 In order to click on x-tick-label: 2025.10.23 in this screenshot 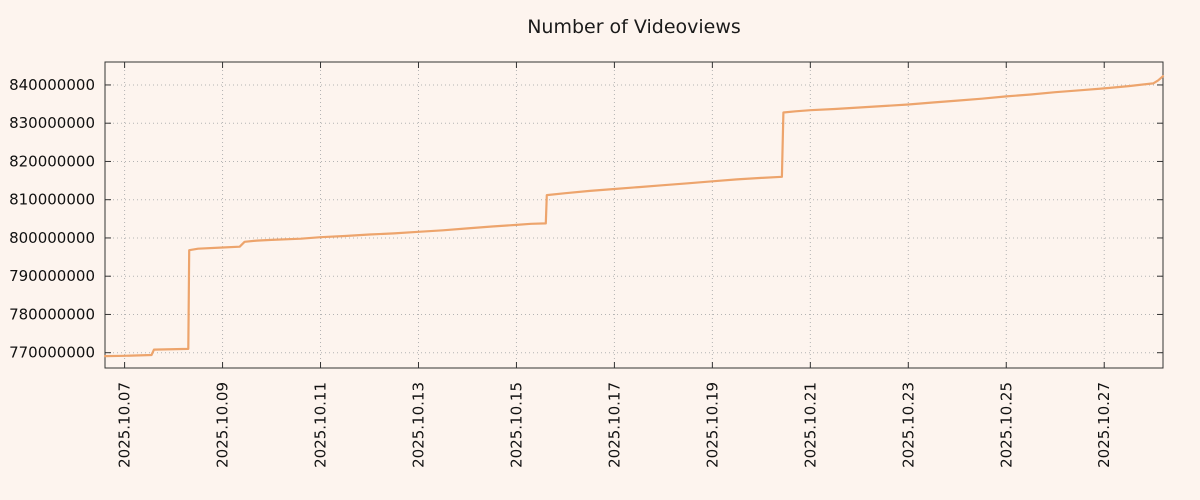, I will do `click(908, 425)`.